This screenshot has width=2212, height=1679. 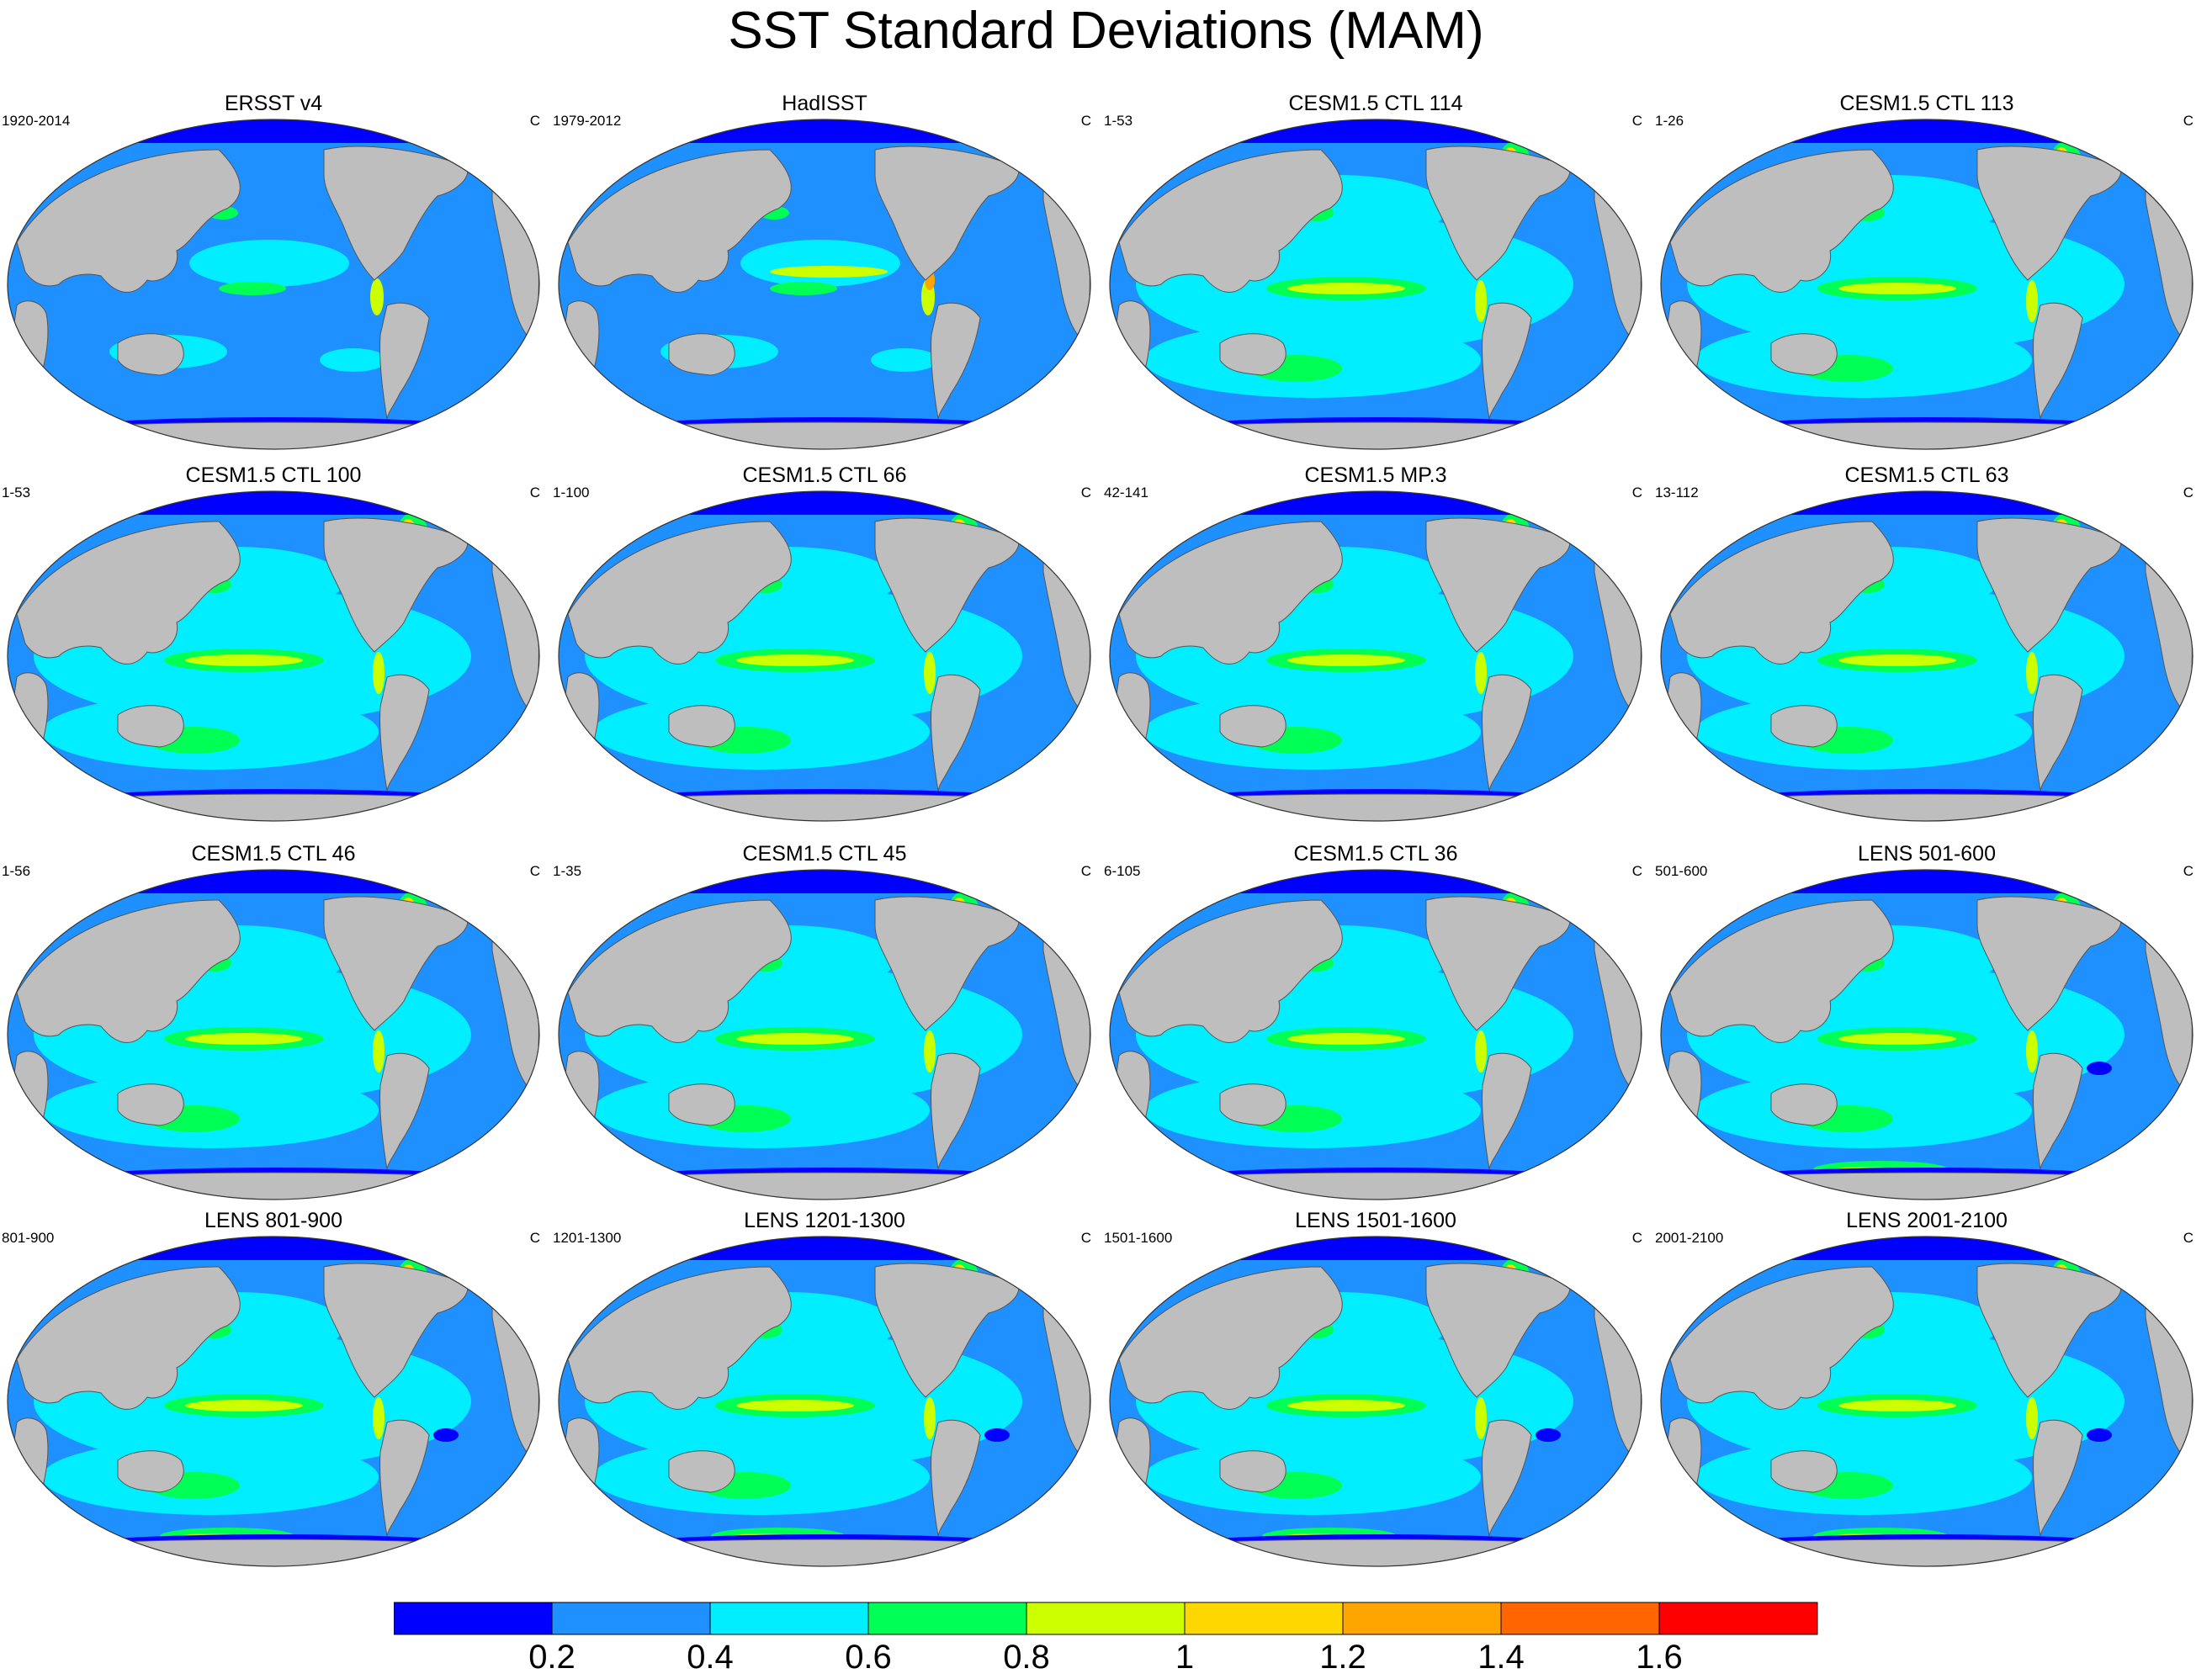 I want to click on map-panel: LENS 501-600 501-600 C, so click(x=1926, y=1034).